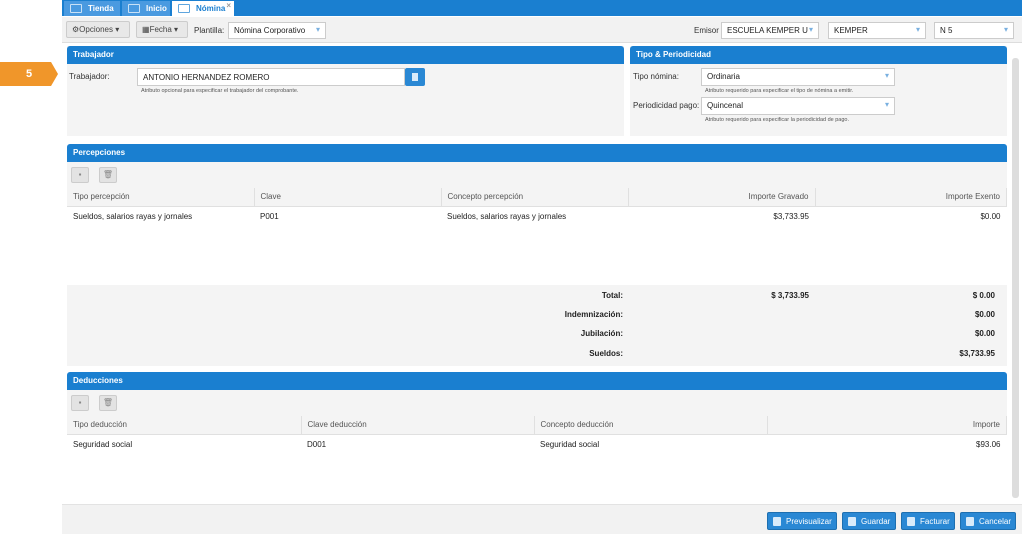 Image resolution: width=1024 pixels, height=538 pixels. Describe the element at coordinates (317, 444) in the screenshot. I see `cell: D001` at that location.